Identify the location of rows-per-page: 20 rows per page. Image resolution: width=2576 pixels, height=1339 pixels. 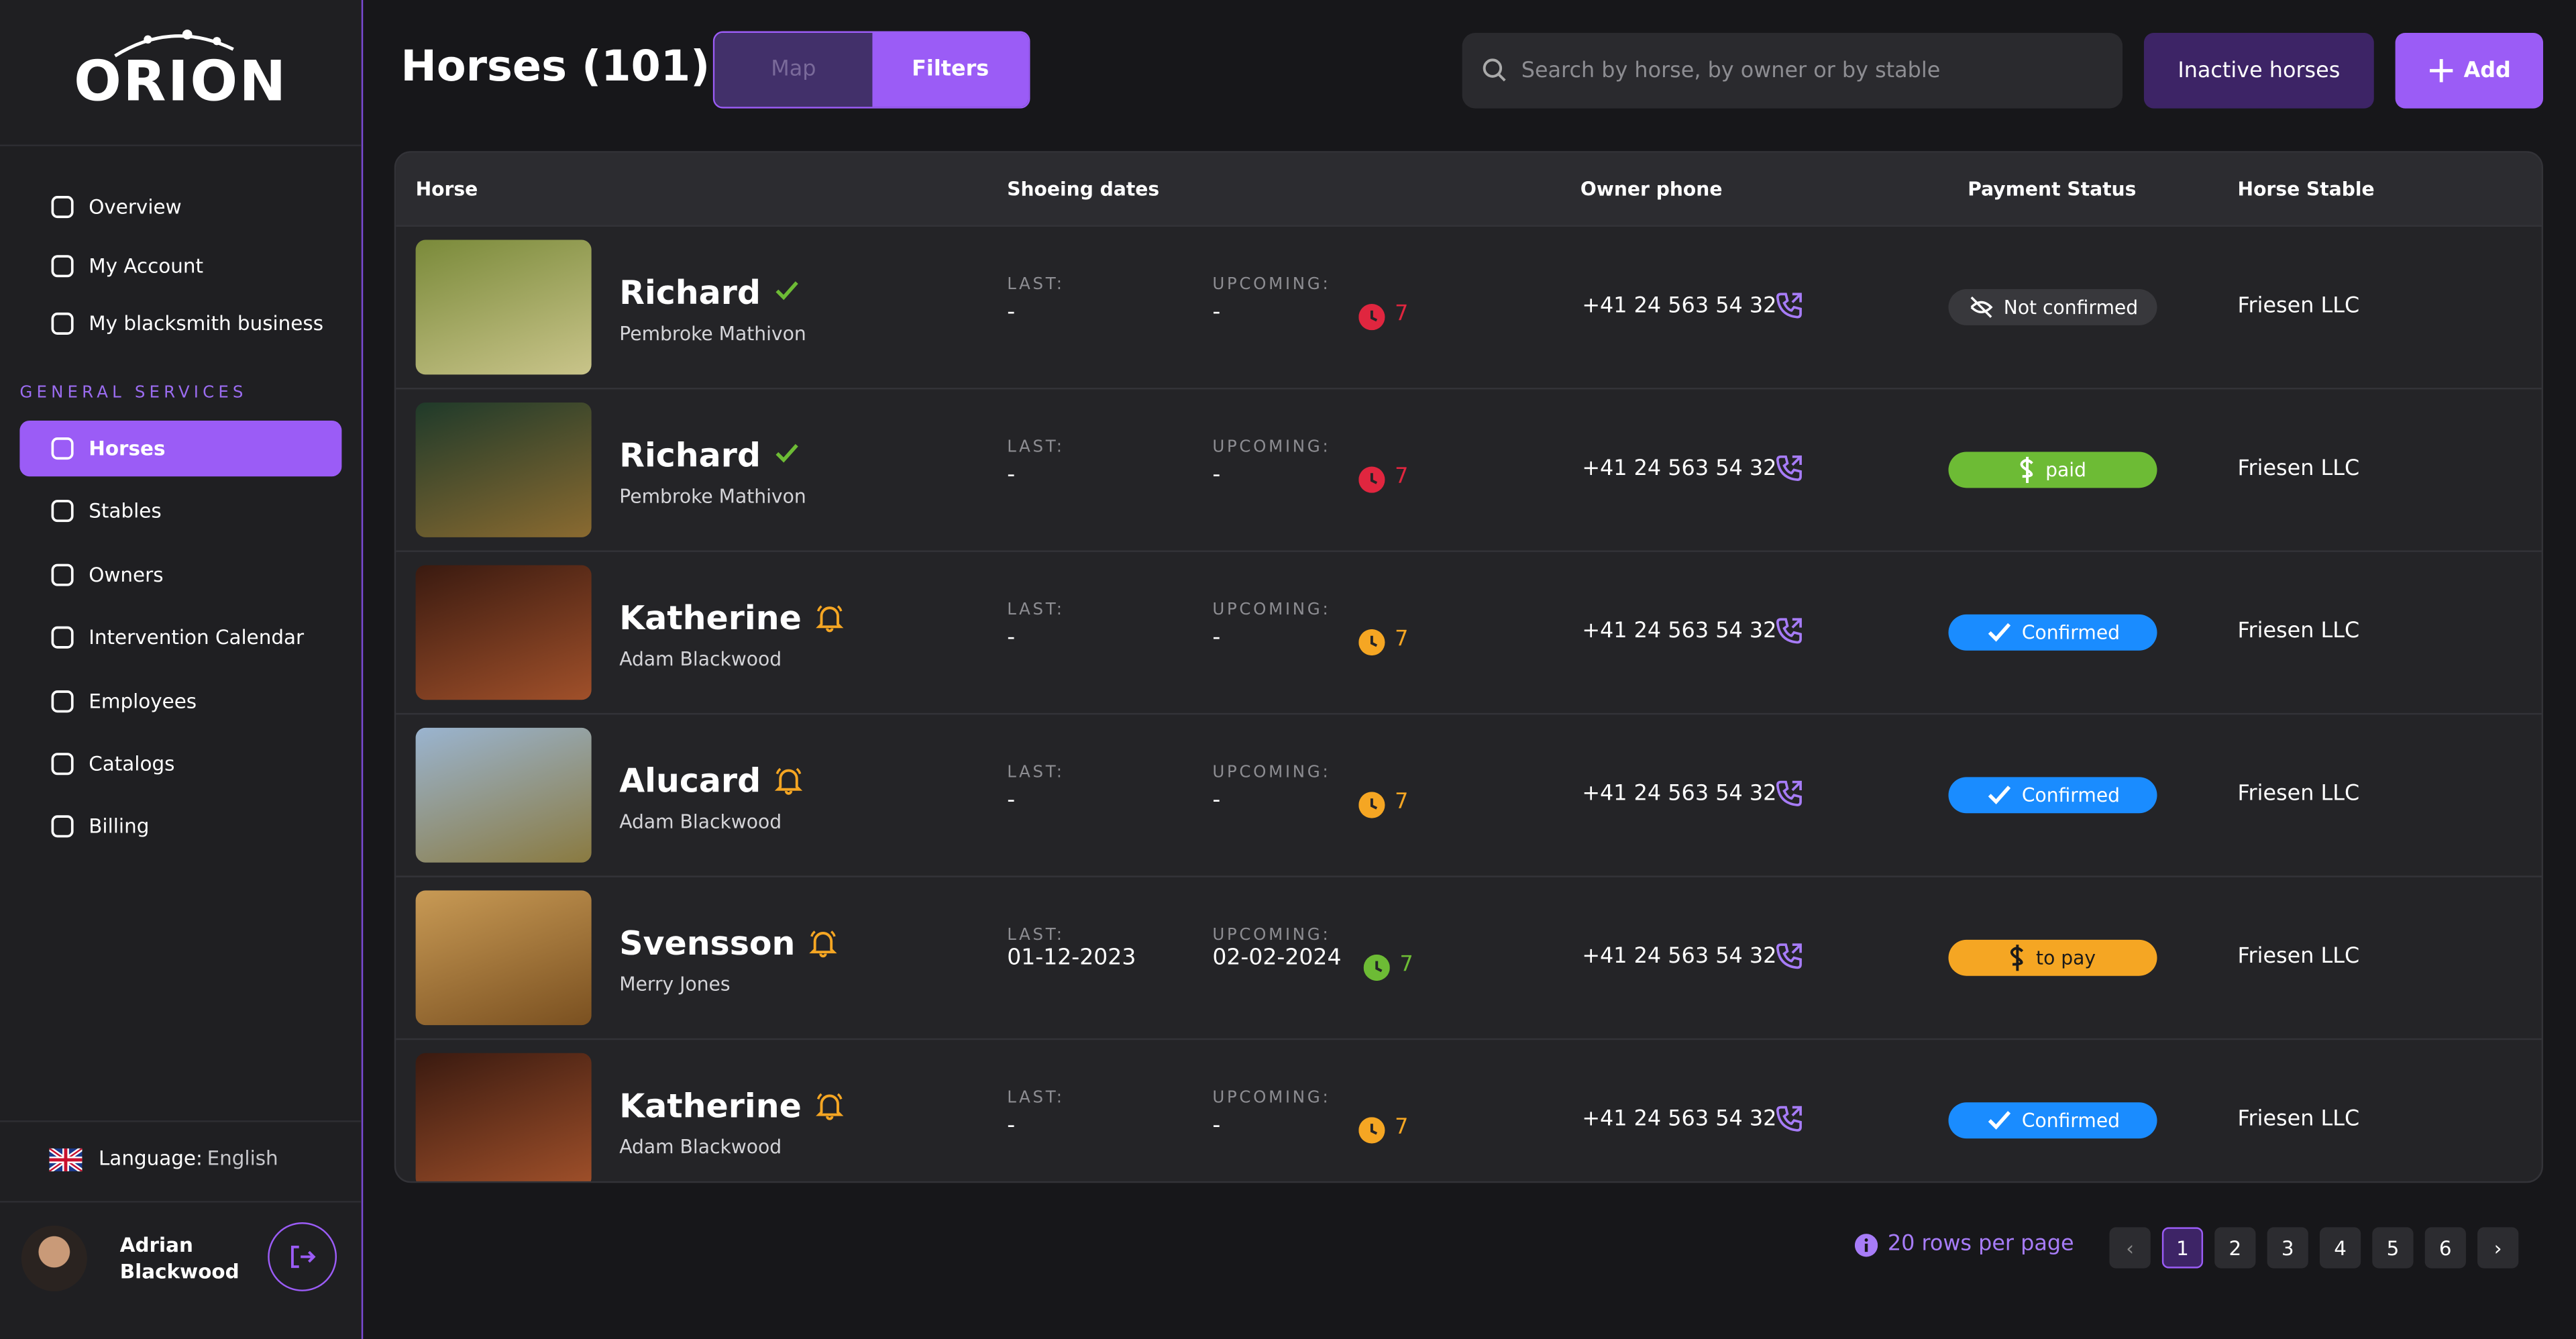
(1964, 1244).